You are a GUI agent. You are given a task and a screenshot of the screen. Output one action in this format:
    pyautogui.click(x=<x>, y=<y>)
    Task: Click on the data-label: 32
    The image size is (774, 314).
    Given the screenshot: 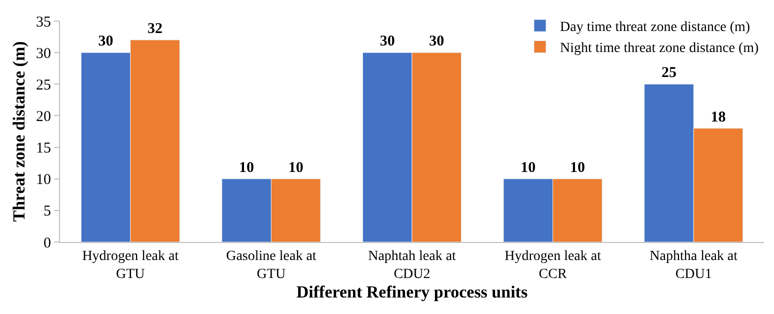 What is the action you would take?
    pyautogui.click(x=155, y=28)
    